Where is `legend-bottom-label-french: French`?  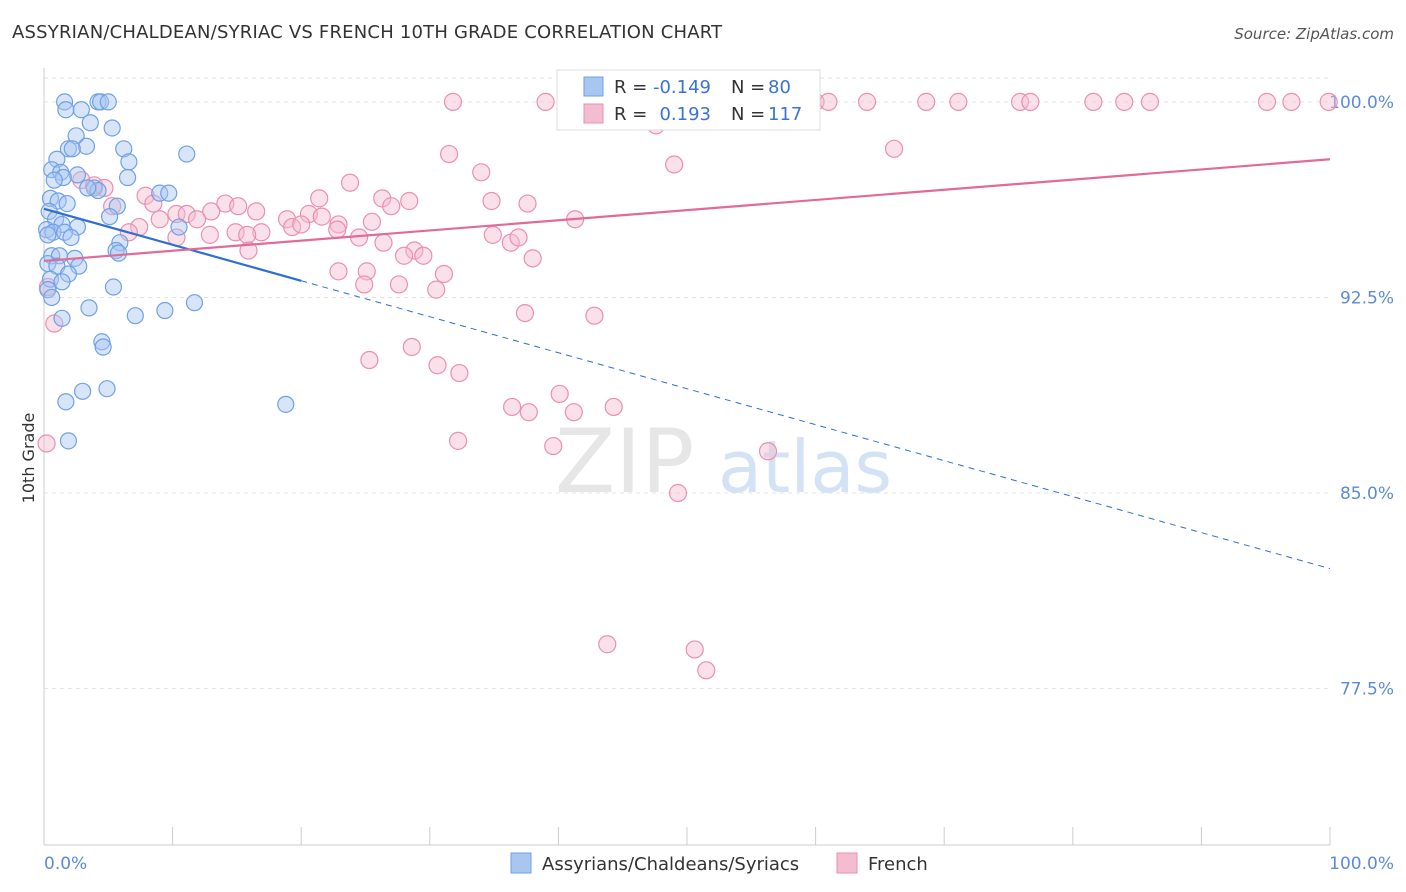 legend-bottom-label-french: French is located at coordinates (898, 864).